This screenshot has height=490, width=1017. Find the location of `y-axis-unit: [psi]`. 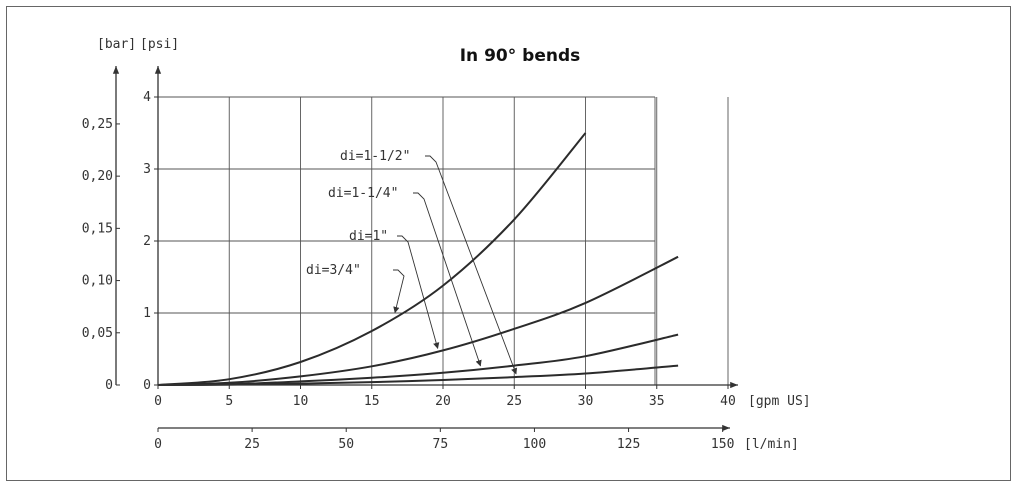

y-axis-unit: [psi] is located at coordinates (159, 44).